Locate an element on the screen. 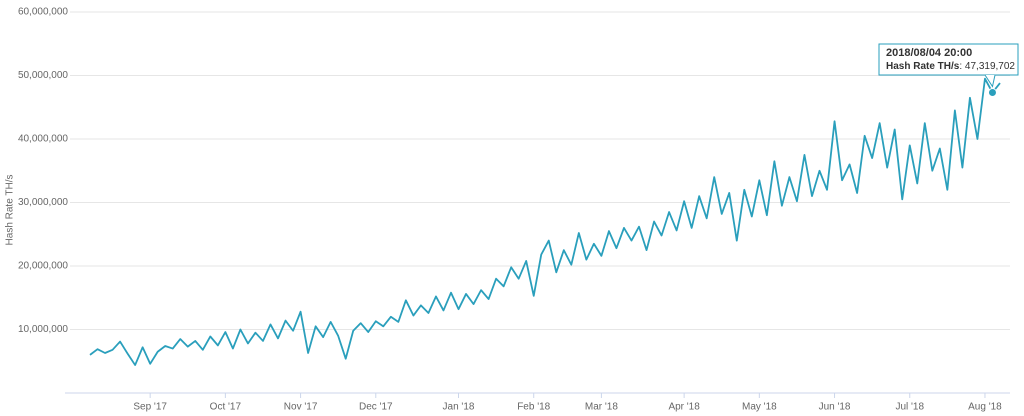  y-tick-label: 50,000,000 is located at coordinates (43, 75).